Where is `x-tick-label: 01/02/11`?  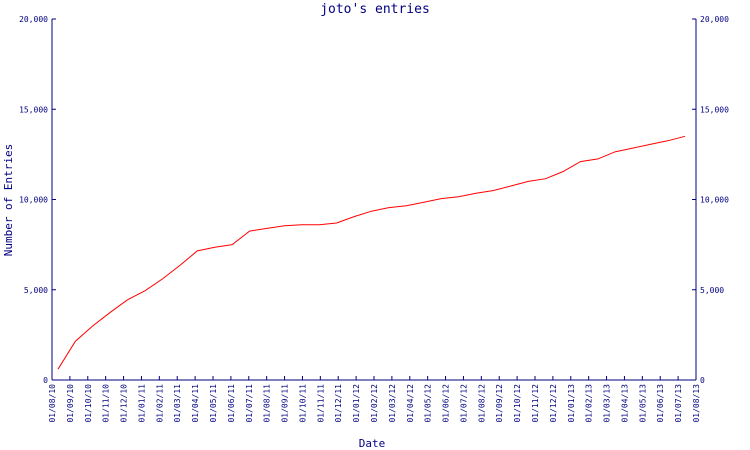 x-tick-label: 01/02/11 is located at coordinates (159, 403).